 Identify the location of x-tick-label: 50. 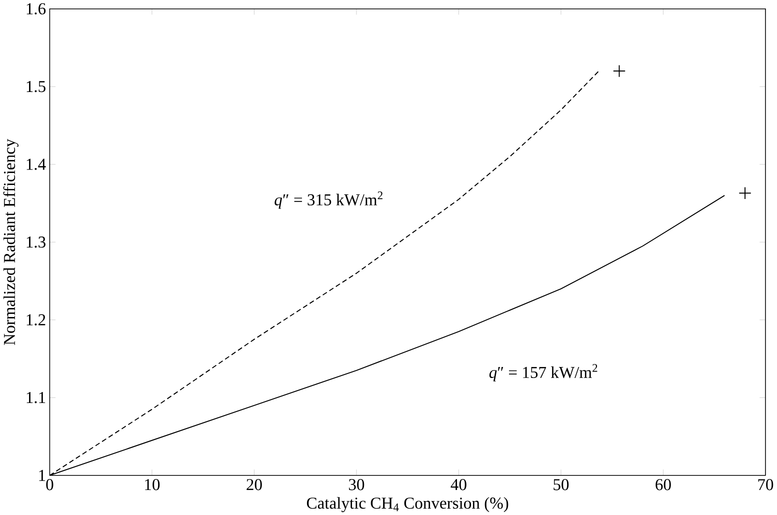
(561, 484).